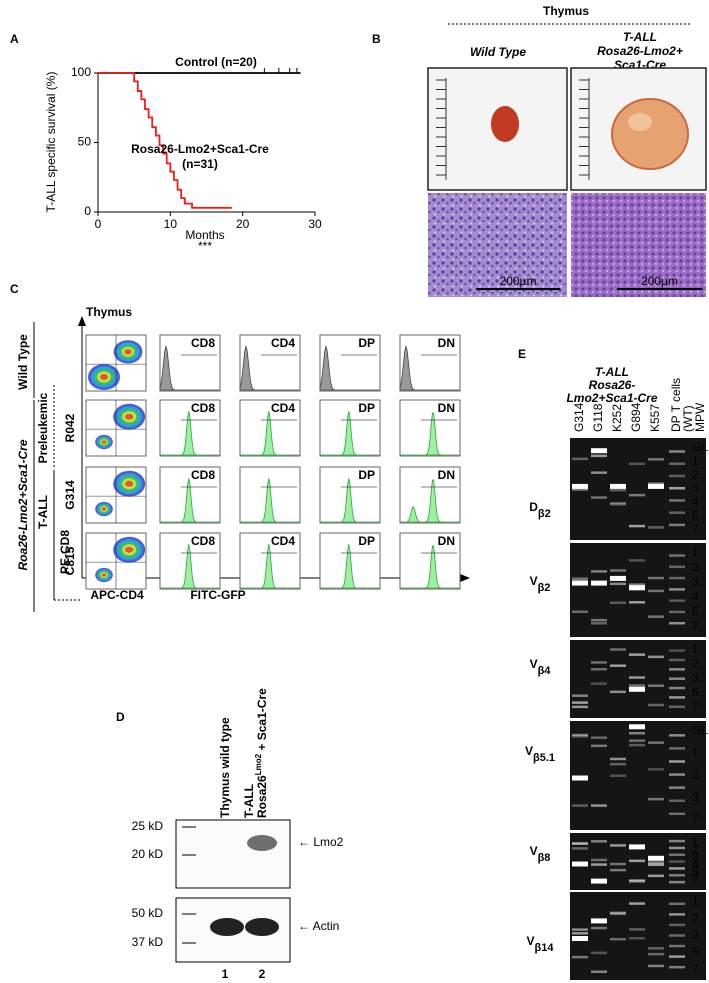  Describe the element at coordinates (262, 796) in the screenshot. I see `lane-label-part: Rosa26` at that location.